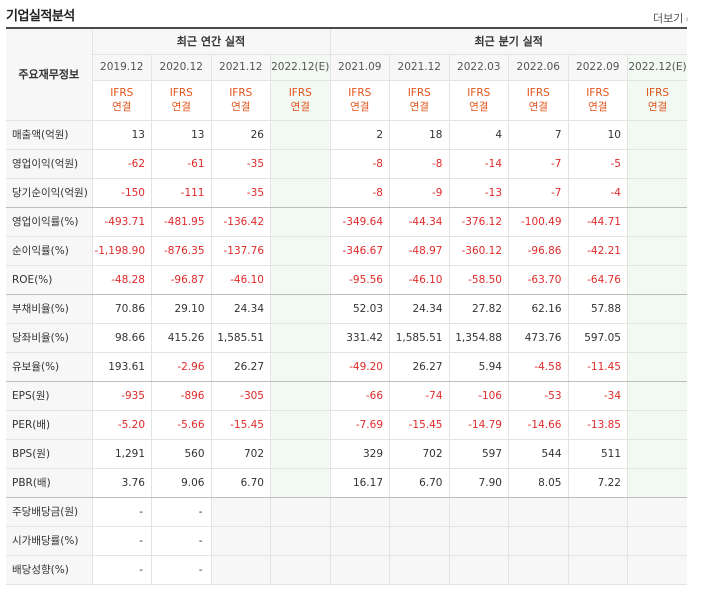  What do you see at coordinates (240, 424) in the screenshot?
I see `table-cell: -15.45` at bounding box center [240, 424].